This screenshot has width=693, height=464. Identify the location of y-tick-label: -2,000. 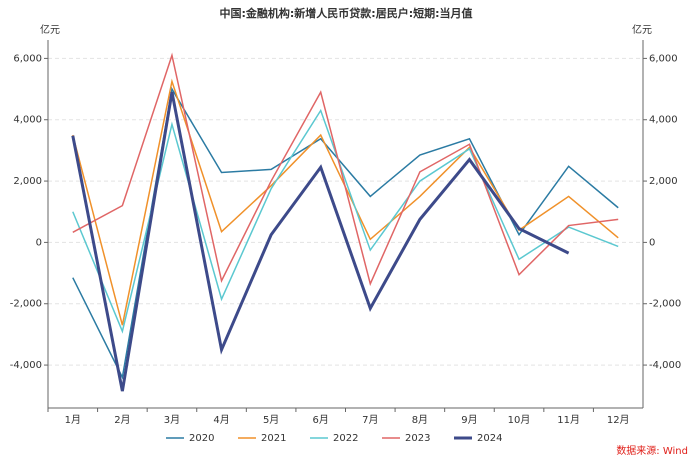
(26, 304).